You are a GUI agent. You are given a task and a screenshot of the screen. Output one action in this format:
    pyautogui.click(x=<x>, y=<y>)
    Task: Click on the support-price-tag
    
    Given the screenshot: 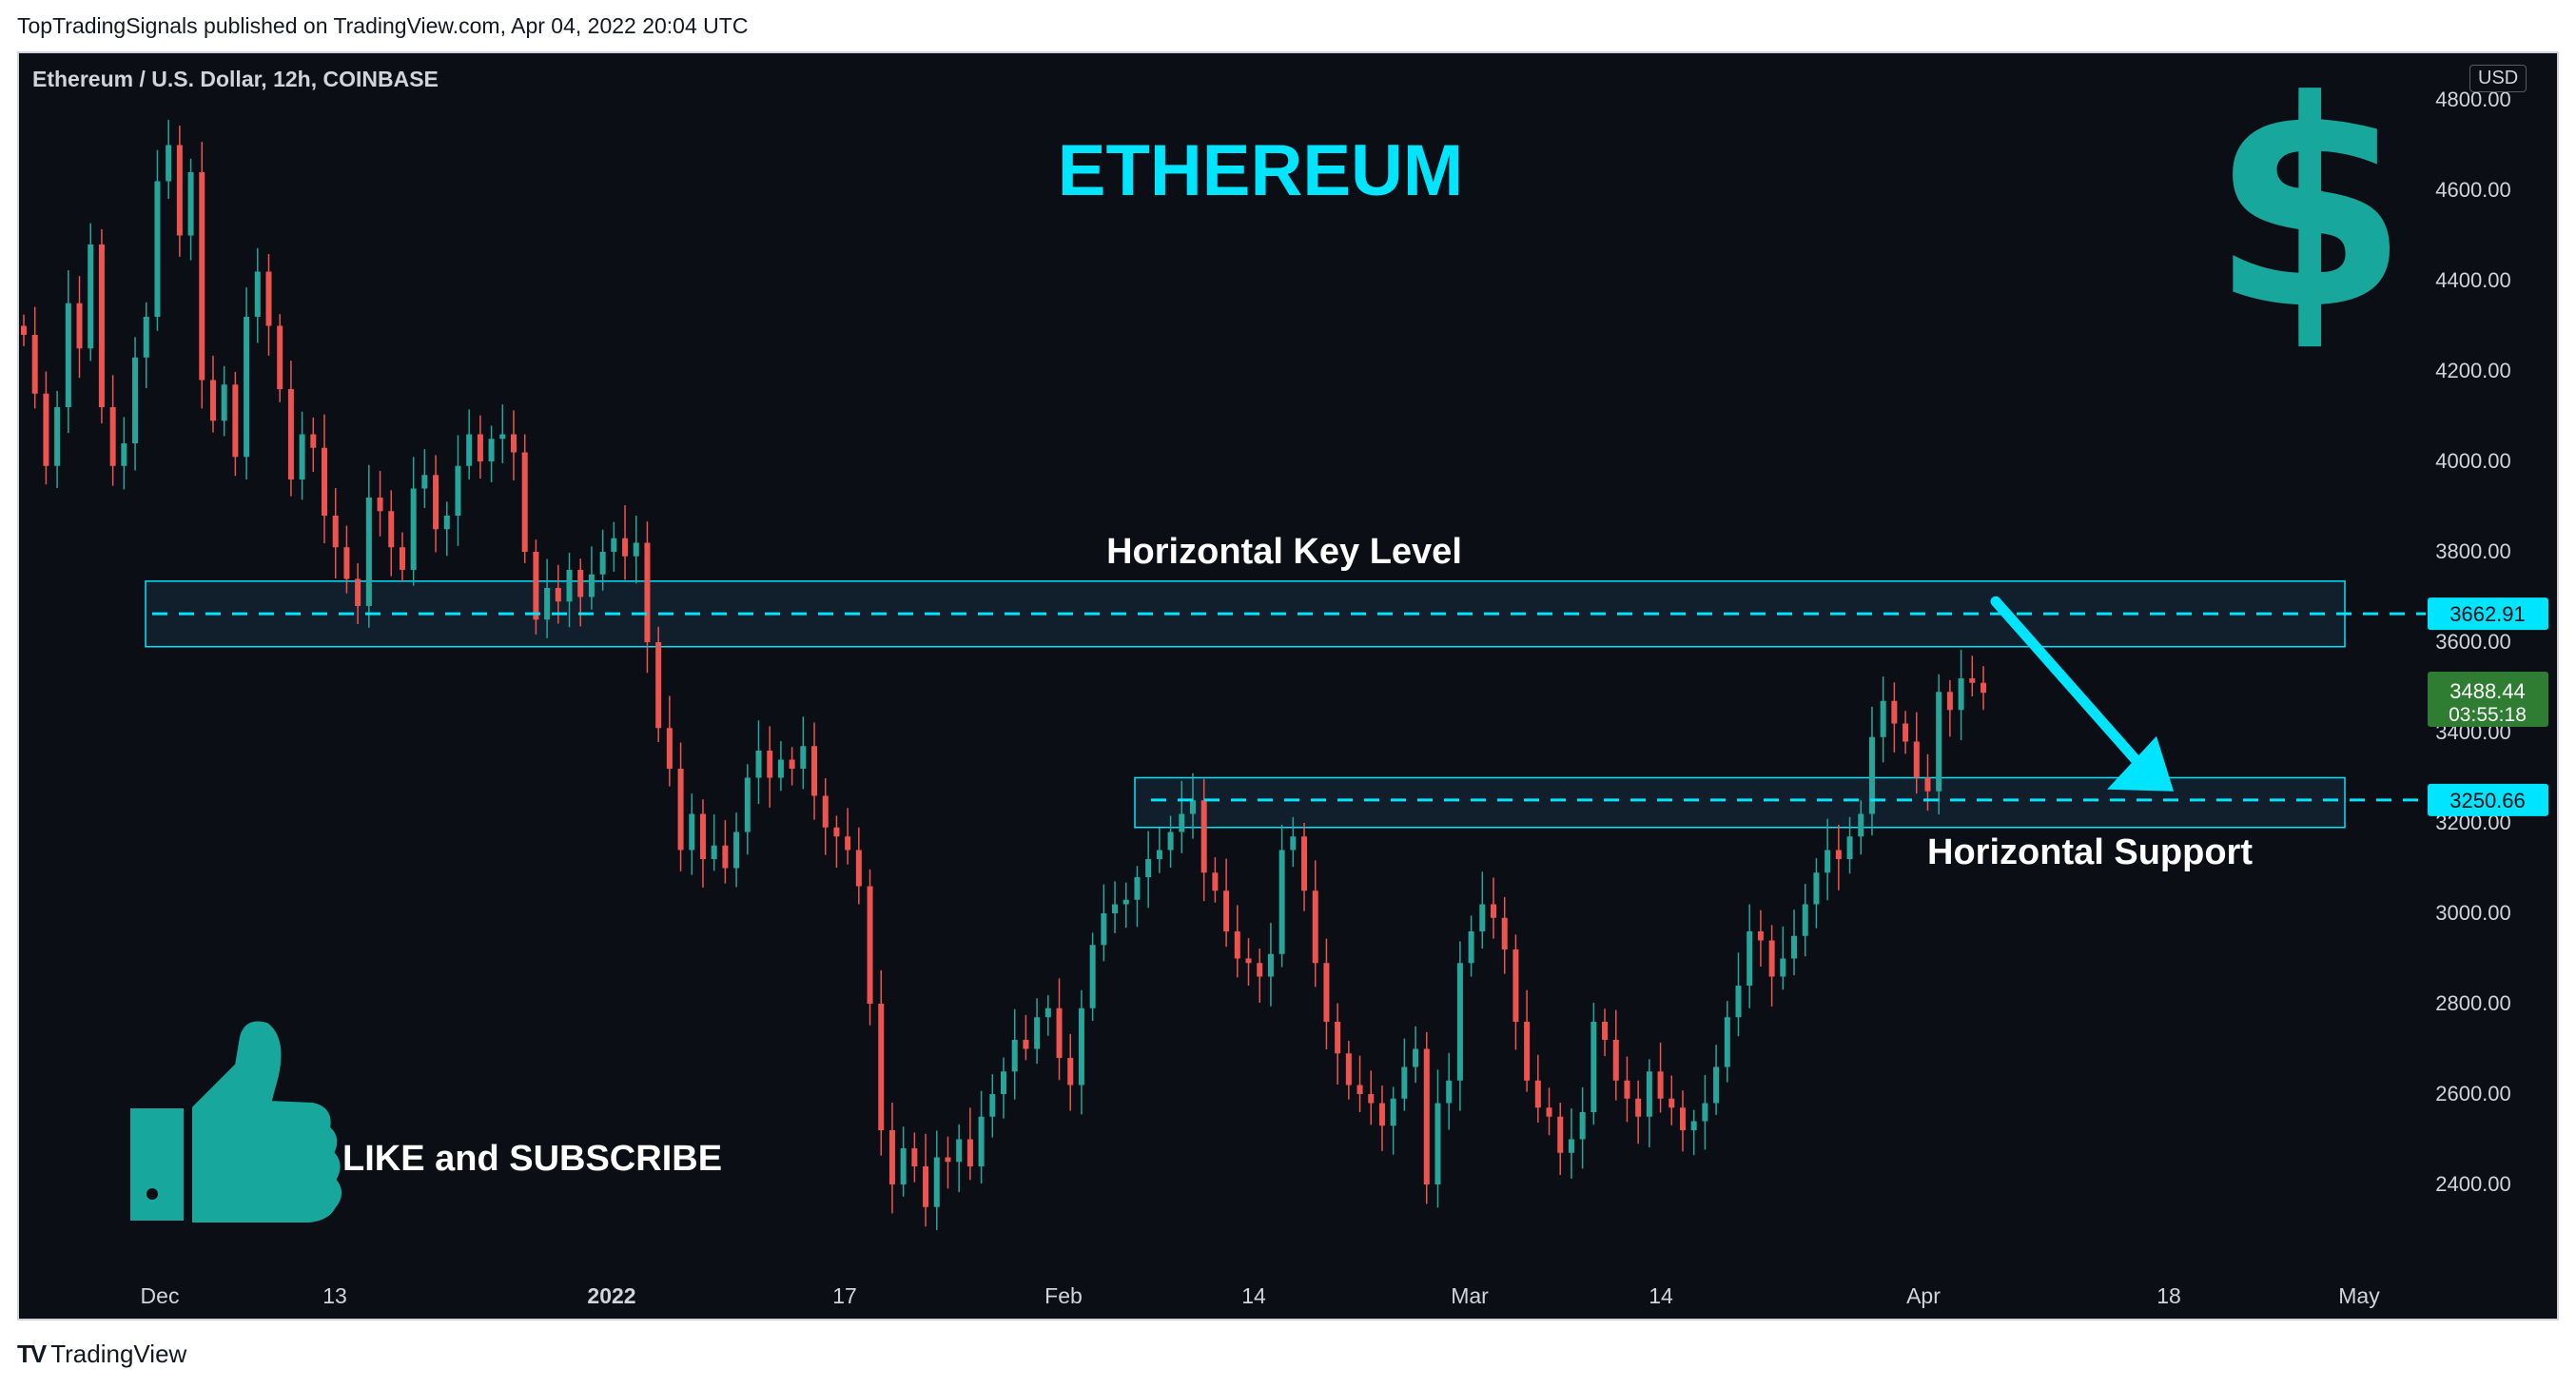 What is the action you would take?
    pyautogui.click(x=2488, y=799)
    